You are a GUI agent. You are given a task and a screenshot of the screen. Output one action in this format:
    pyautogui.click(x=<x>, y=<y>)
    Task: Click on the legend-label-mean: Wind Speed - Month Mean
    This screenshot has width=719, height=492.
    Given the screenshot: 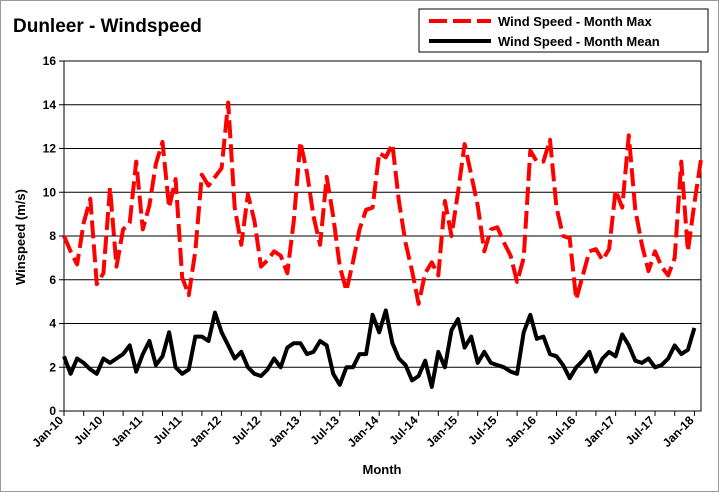 What is the action you would take?
    pyautogui.click(x=579, y=41)
    